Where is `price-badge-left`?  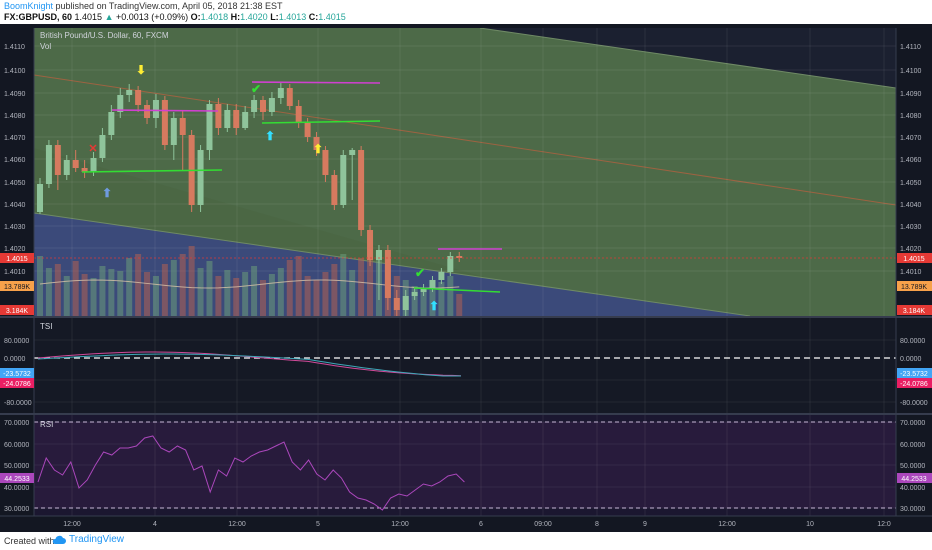
price-badge-left is located at coordinates (17, 258).